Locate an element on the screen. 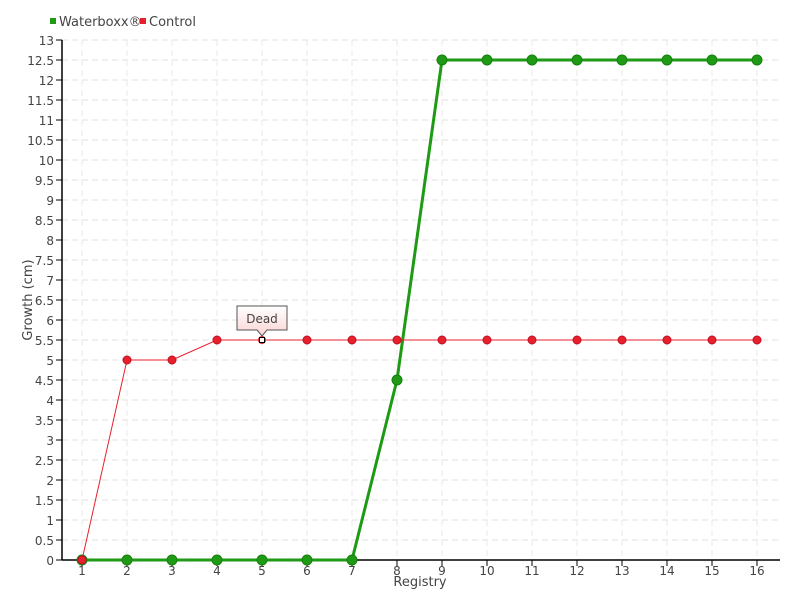 This screenshot has width=800, height=604. x-tick-label: 6 is located at coordinates (307, 571).